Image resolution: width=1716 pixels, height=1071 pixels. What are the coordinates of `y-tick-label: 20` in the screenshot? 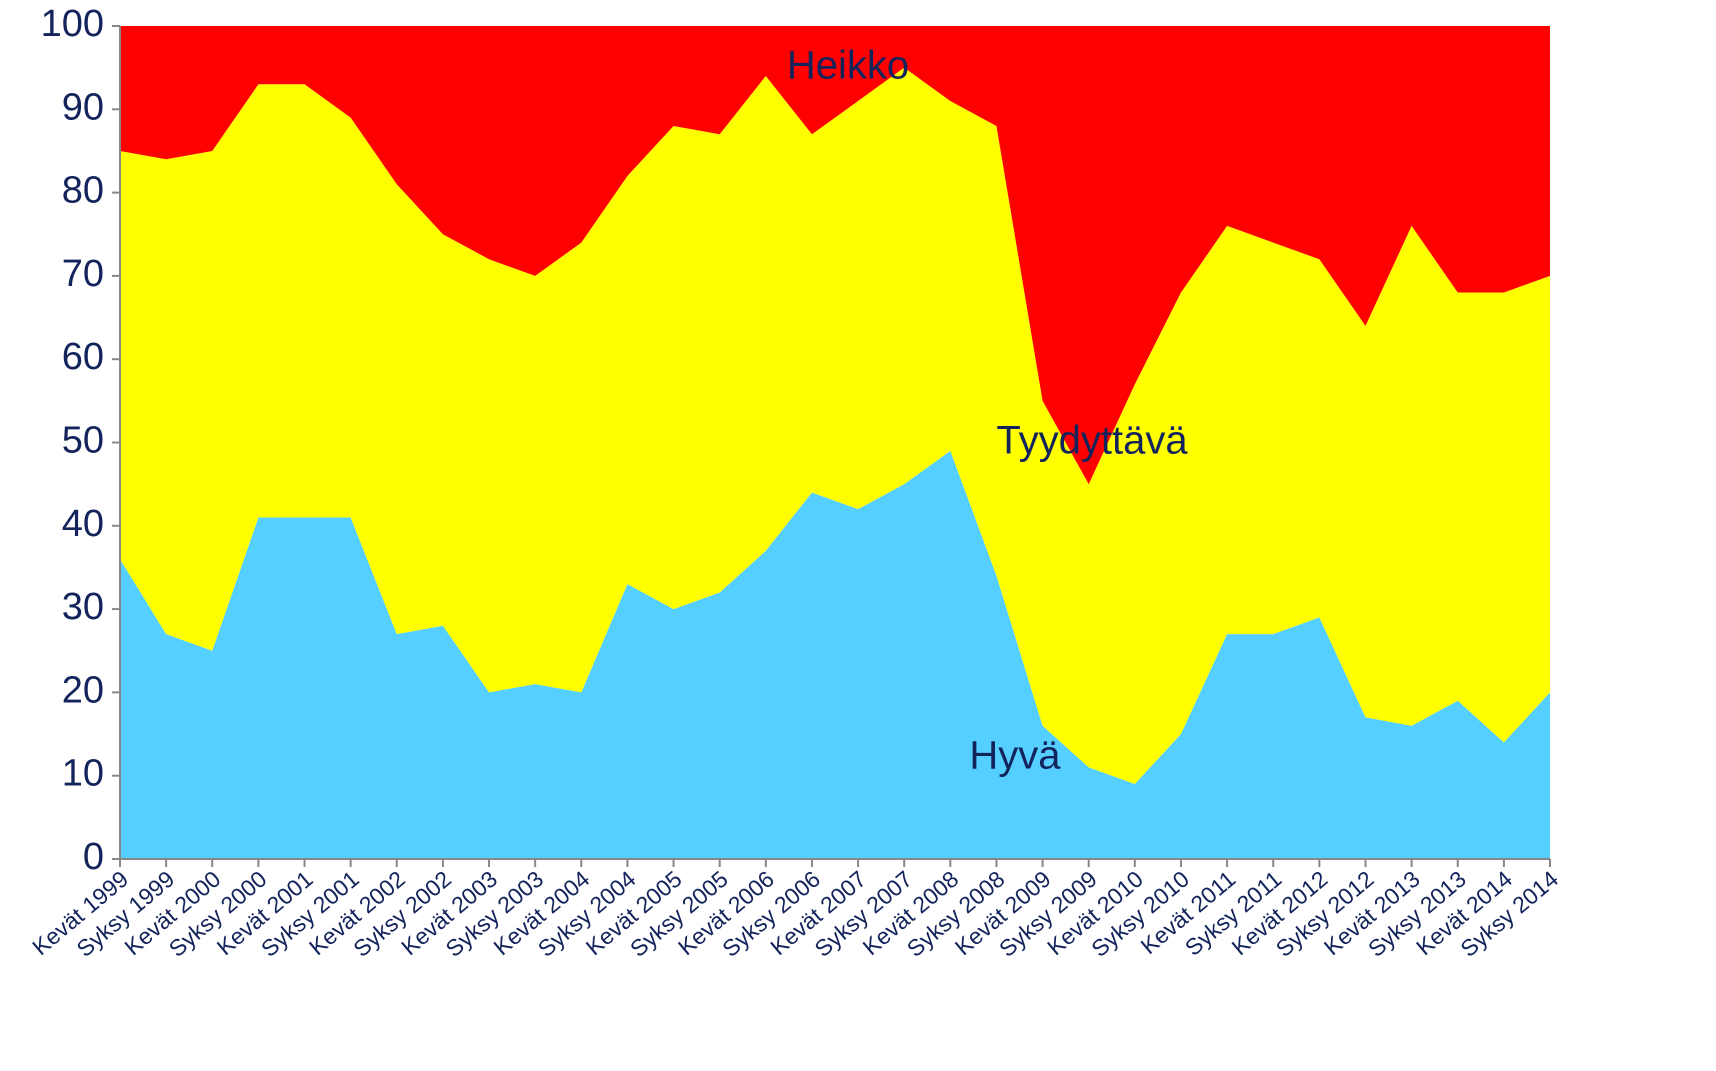 It's located at (83, 690).